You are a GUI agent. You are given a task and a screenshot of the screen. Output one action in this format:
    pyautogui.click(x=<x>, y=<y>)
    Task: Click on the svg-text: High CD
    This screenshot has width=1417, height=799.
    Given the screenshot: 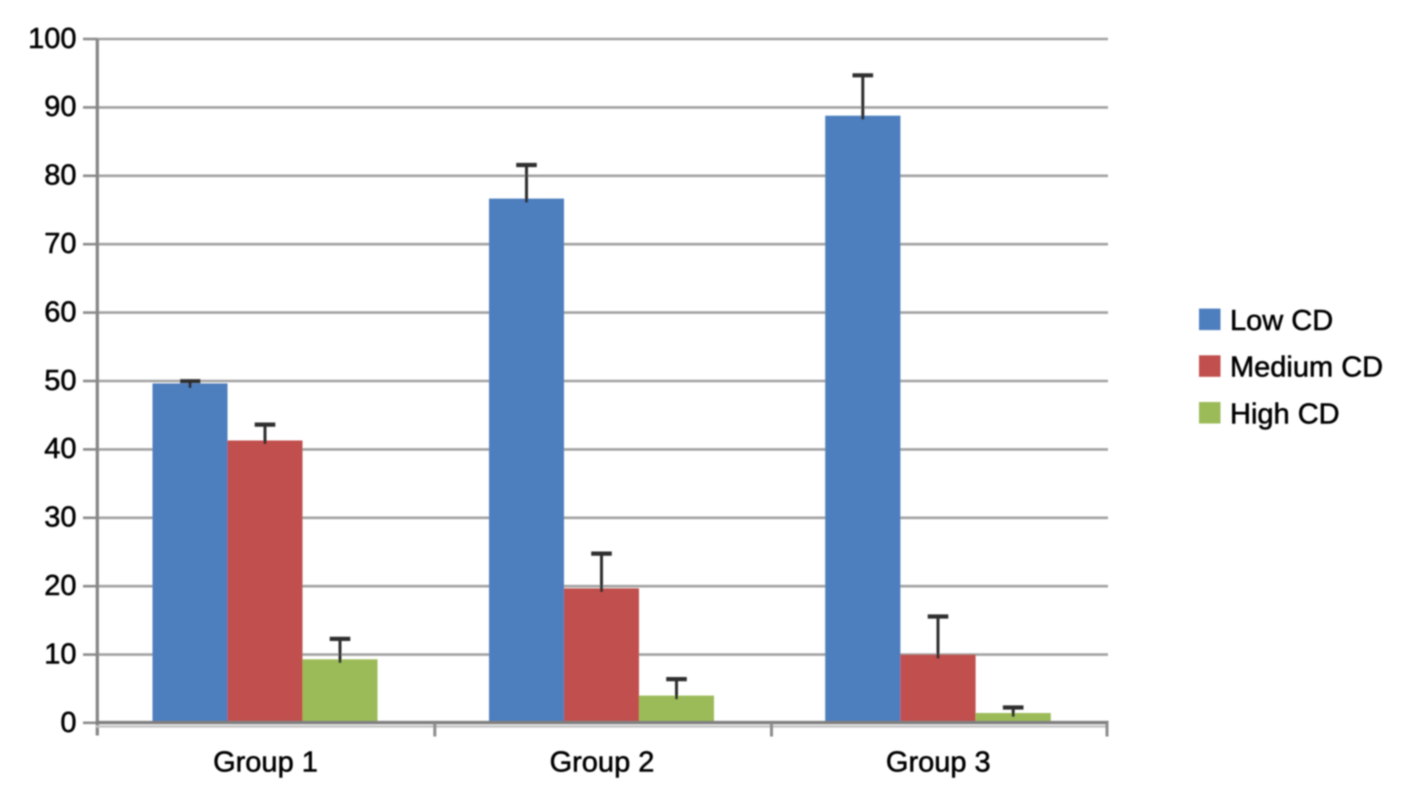 What is the action you would take?
    pyautogui.click(x=1285, y=414)
    